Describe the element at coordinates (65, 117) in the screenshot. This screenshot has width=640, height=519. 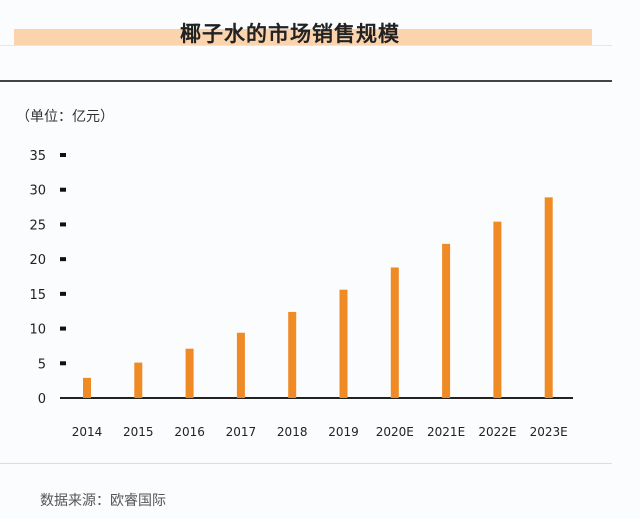
I see `unit-label: （单位：亿元）` at that location.